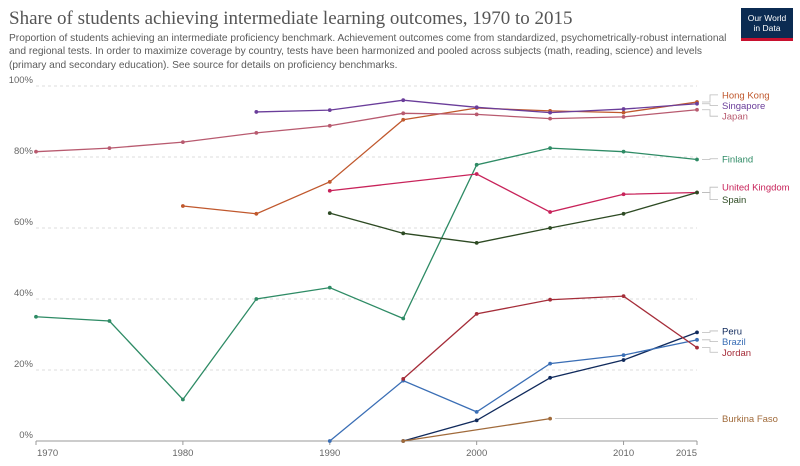 The image size is (800, 466). What do you see at coordinates (767, 28) in the screenshot?
I see `logo-line-2: in Data` at bounding box center [767, 28].